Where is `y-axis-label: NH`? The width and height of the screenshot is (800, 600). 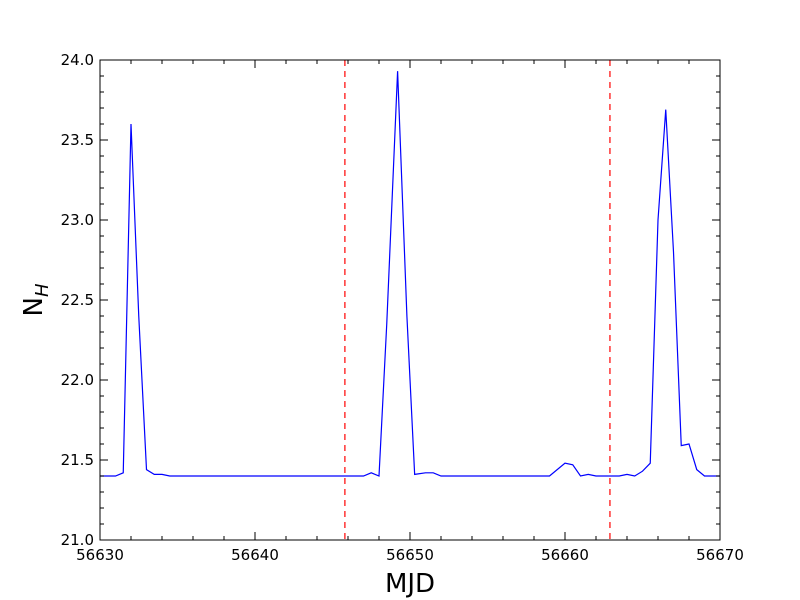
y-axis-label: NH is located at coordinates (36, 299).